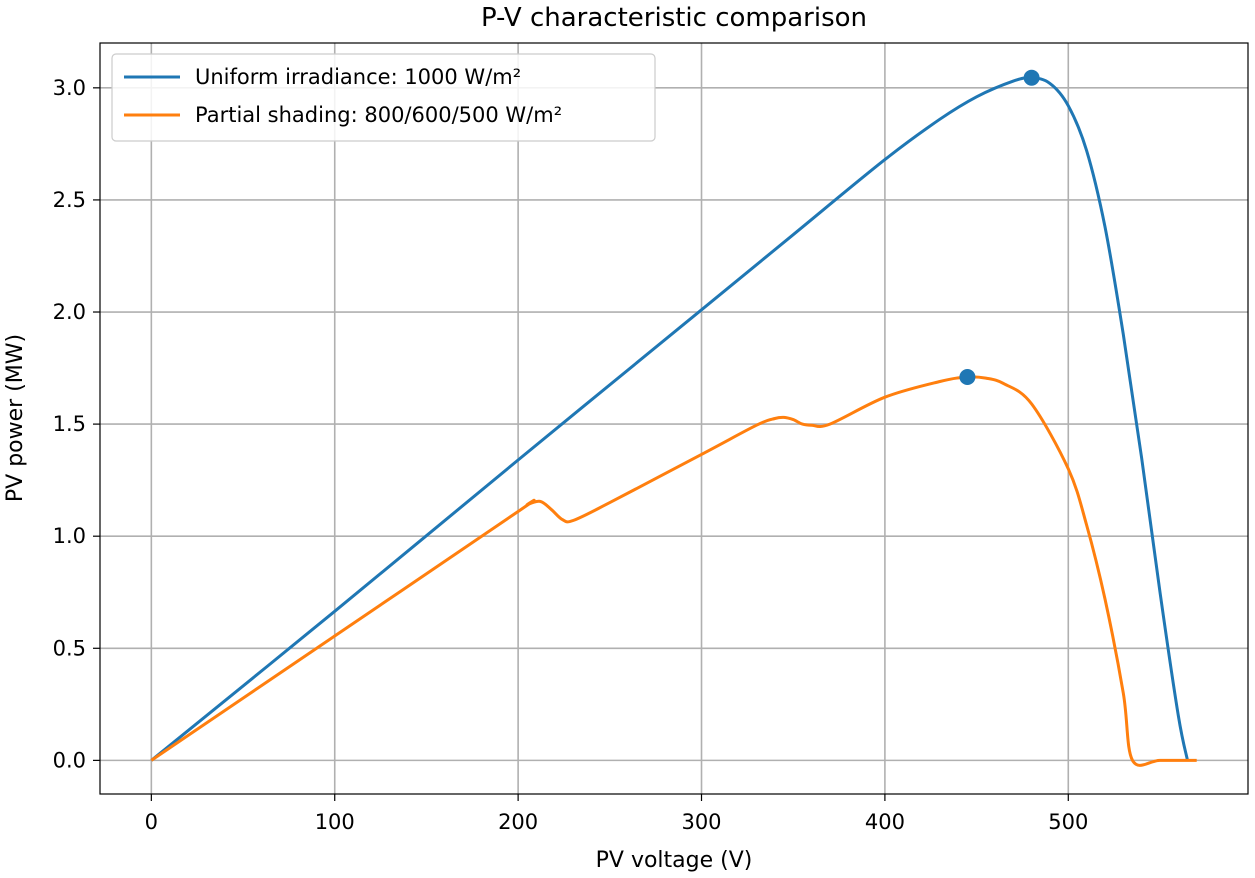 The image size is (1255, 878). What do you see at coordinates (151, 822) in the screenshot?
I see `x-tick-label: 0` at bounding box center [151, 822].